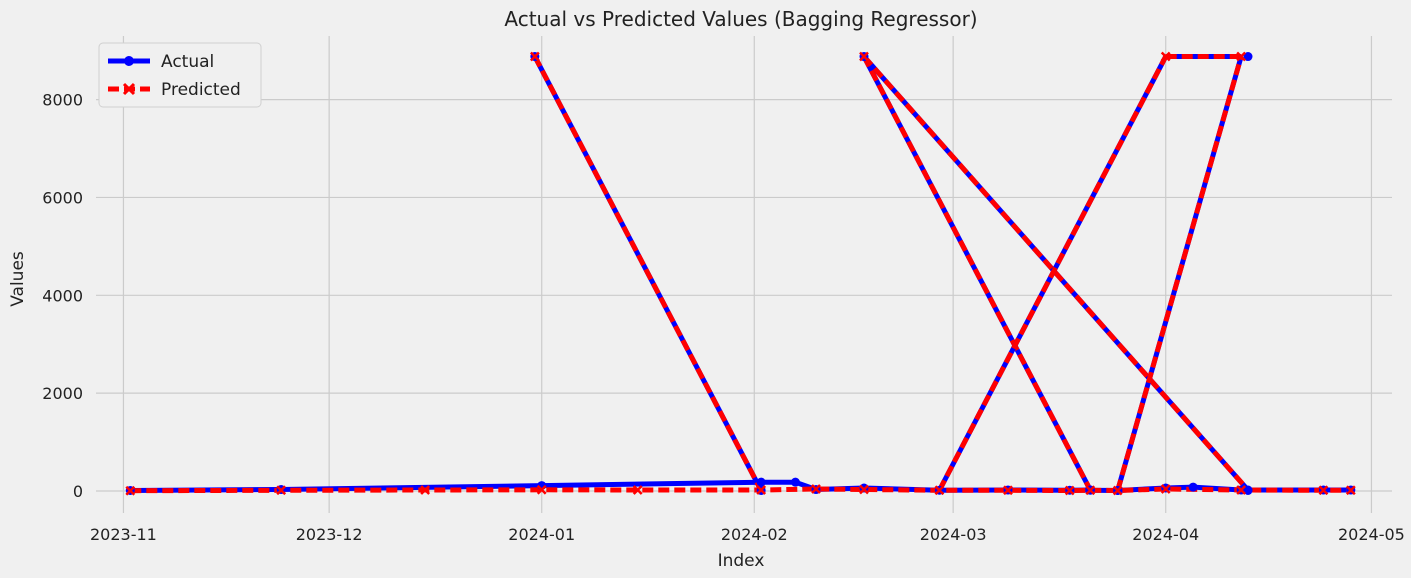  Describe the element at coordinates (180, 75) in the screenshot. I see `legend: Actual Predicted` at that location.